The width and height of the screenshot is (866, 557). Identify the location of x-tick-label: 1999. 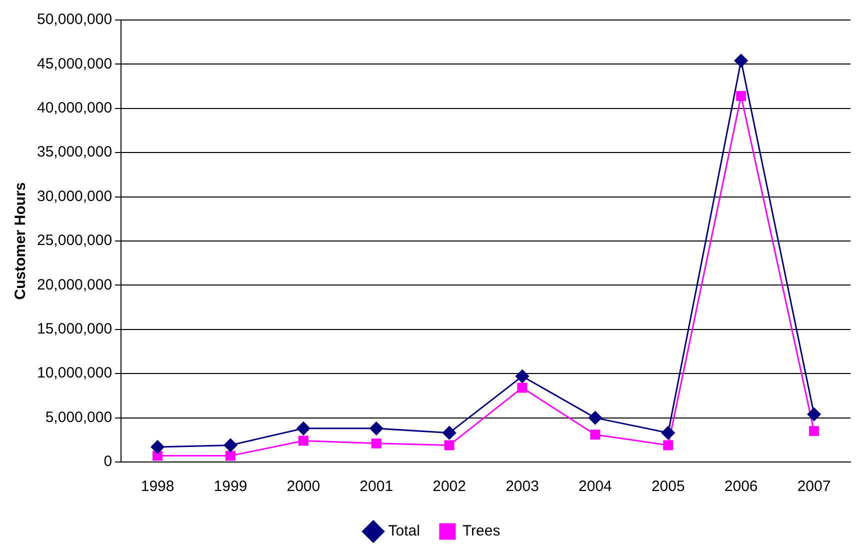
(231, 487).